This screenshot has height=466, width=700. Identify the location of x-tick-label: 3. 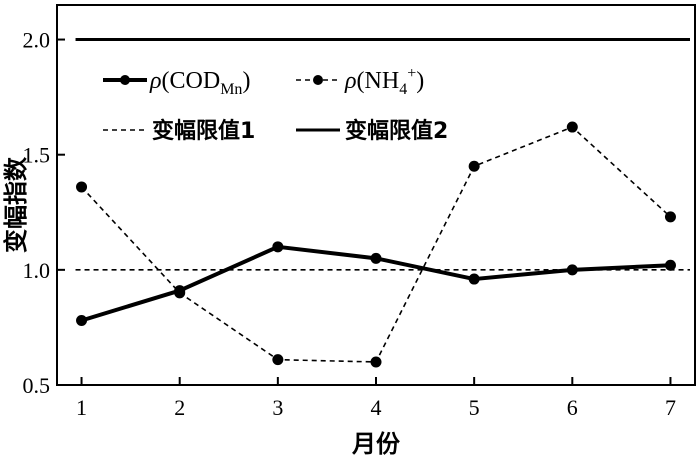
(277, 407).